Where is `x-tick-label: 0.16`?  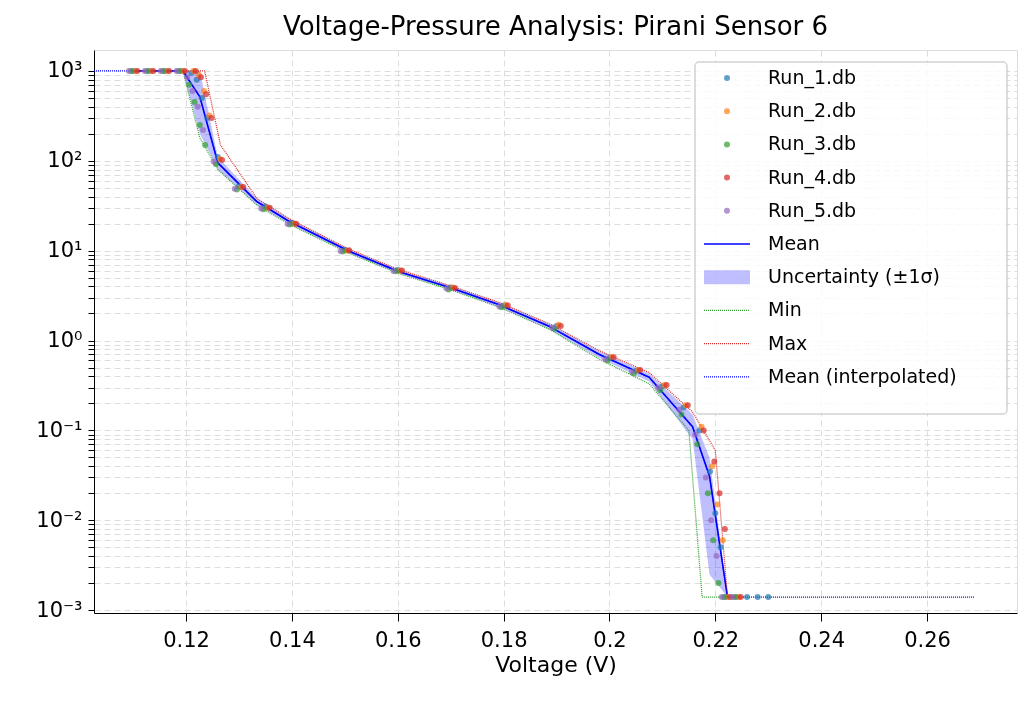 x-tick-label: 0.16 is located at coordinates (398, 639).